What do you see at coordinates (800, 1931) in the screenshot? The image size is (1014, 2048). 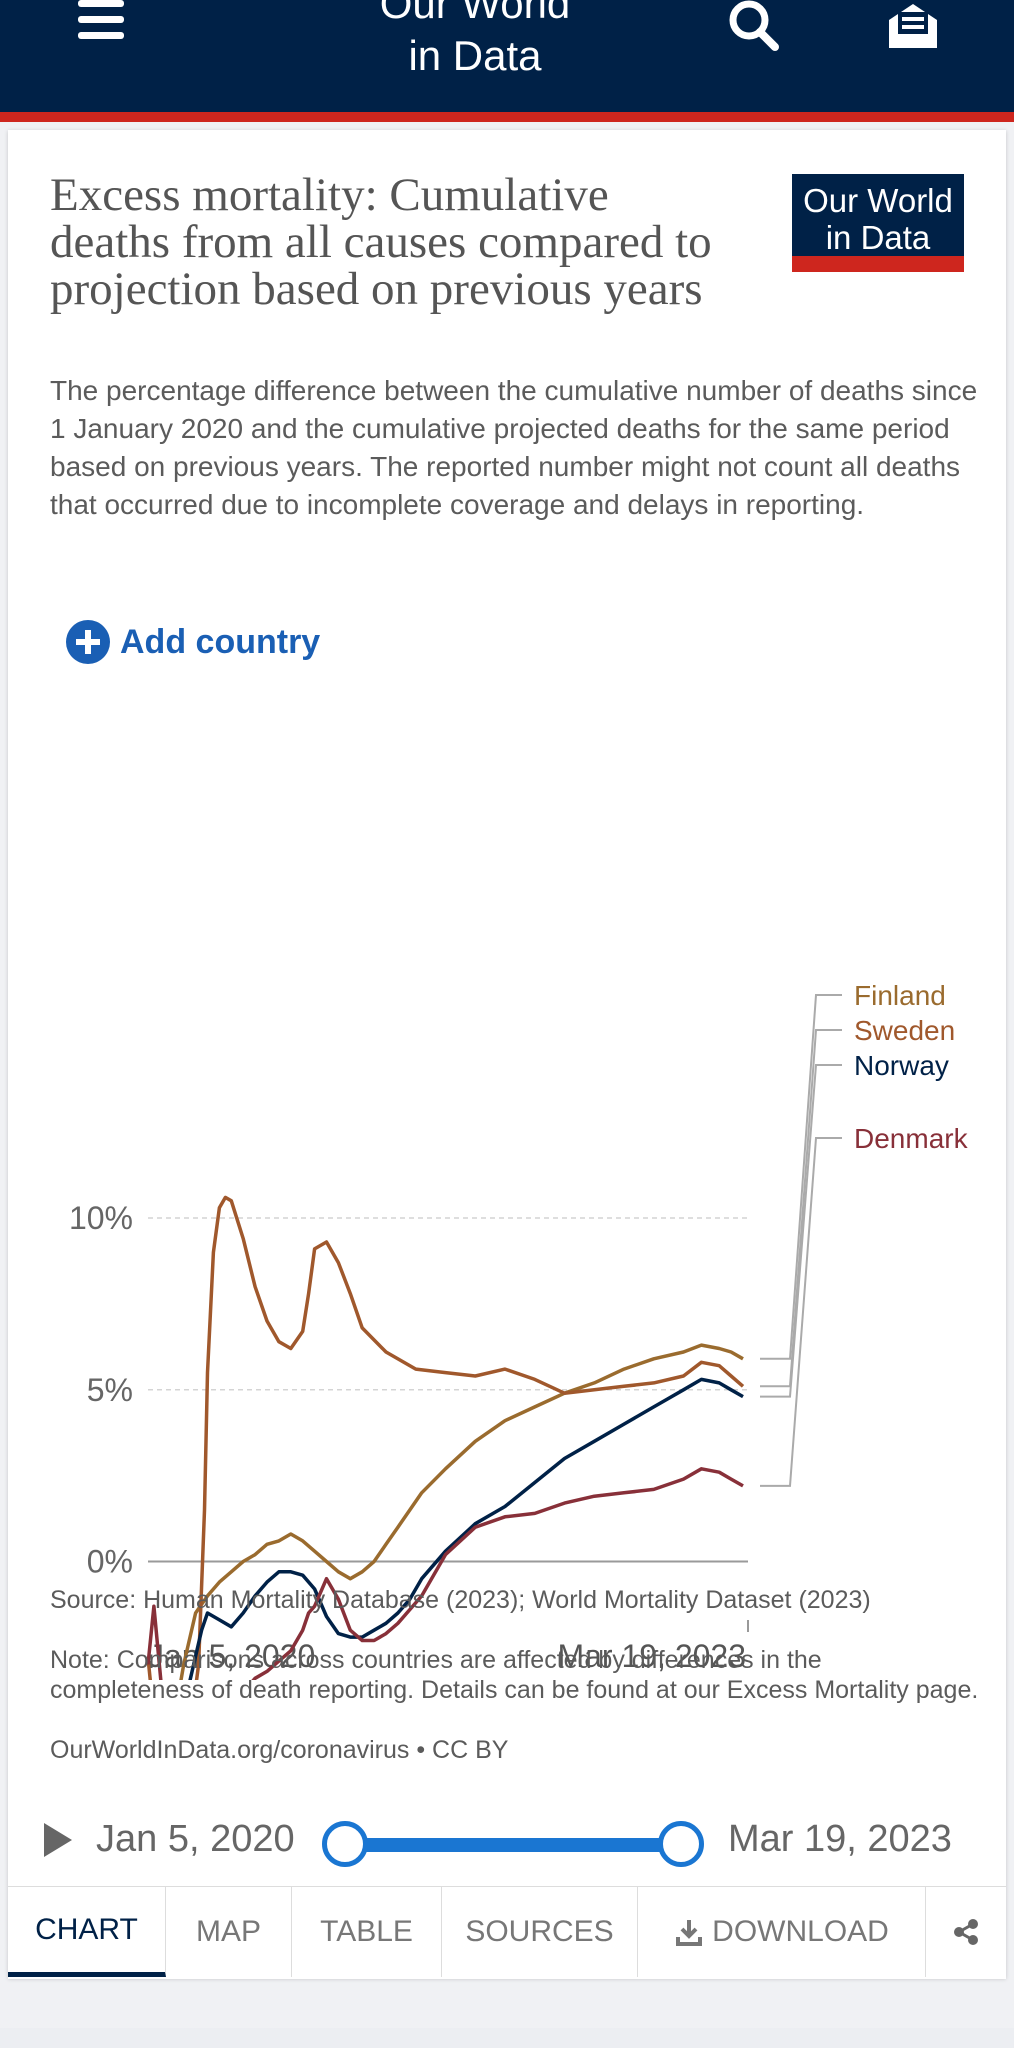 I see `download-label: DOWNLOAD` at bounding box center [800, 1931].